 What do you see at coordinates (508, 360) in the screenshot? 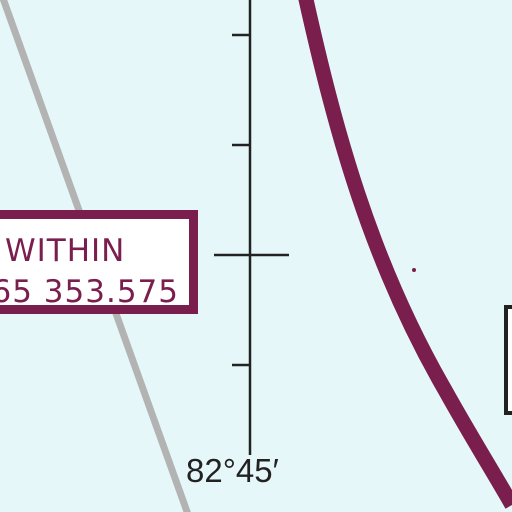
I see `edge-box-fragment` at bounding box center [508, 360].